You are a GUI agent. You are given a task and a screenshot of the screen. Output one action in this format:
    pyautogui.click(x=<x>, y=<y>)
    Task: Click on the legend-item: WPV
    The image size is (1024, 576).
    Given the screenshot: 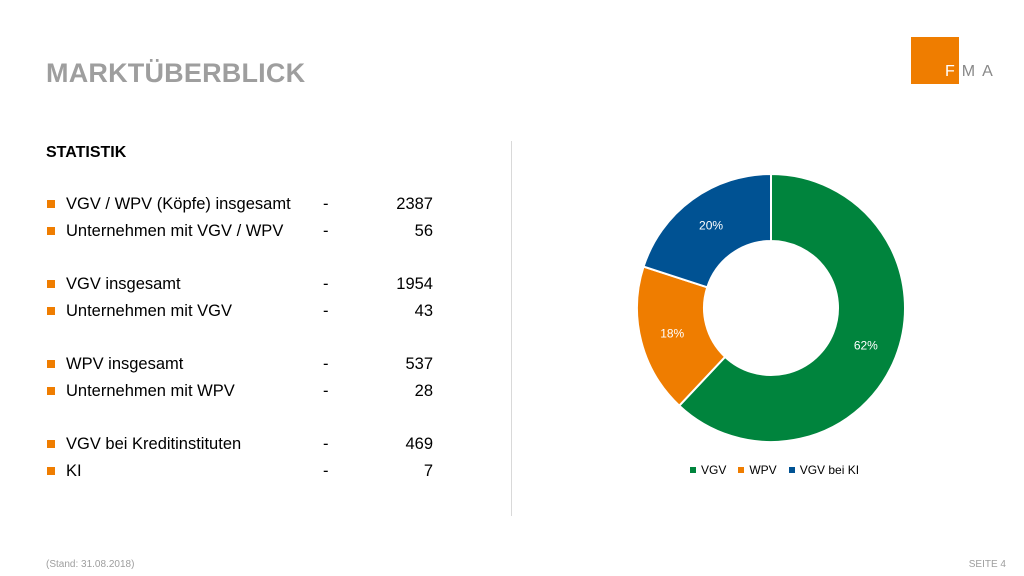 What is the action you would take?
    pyautogui.click(x=757, y=470)
    